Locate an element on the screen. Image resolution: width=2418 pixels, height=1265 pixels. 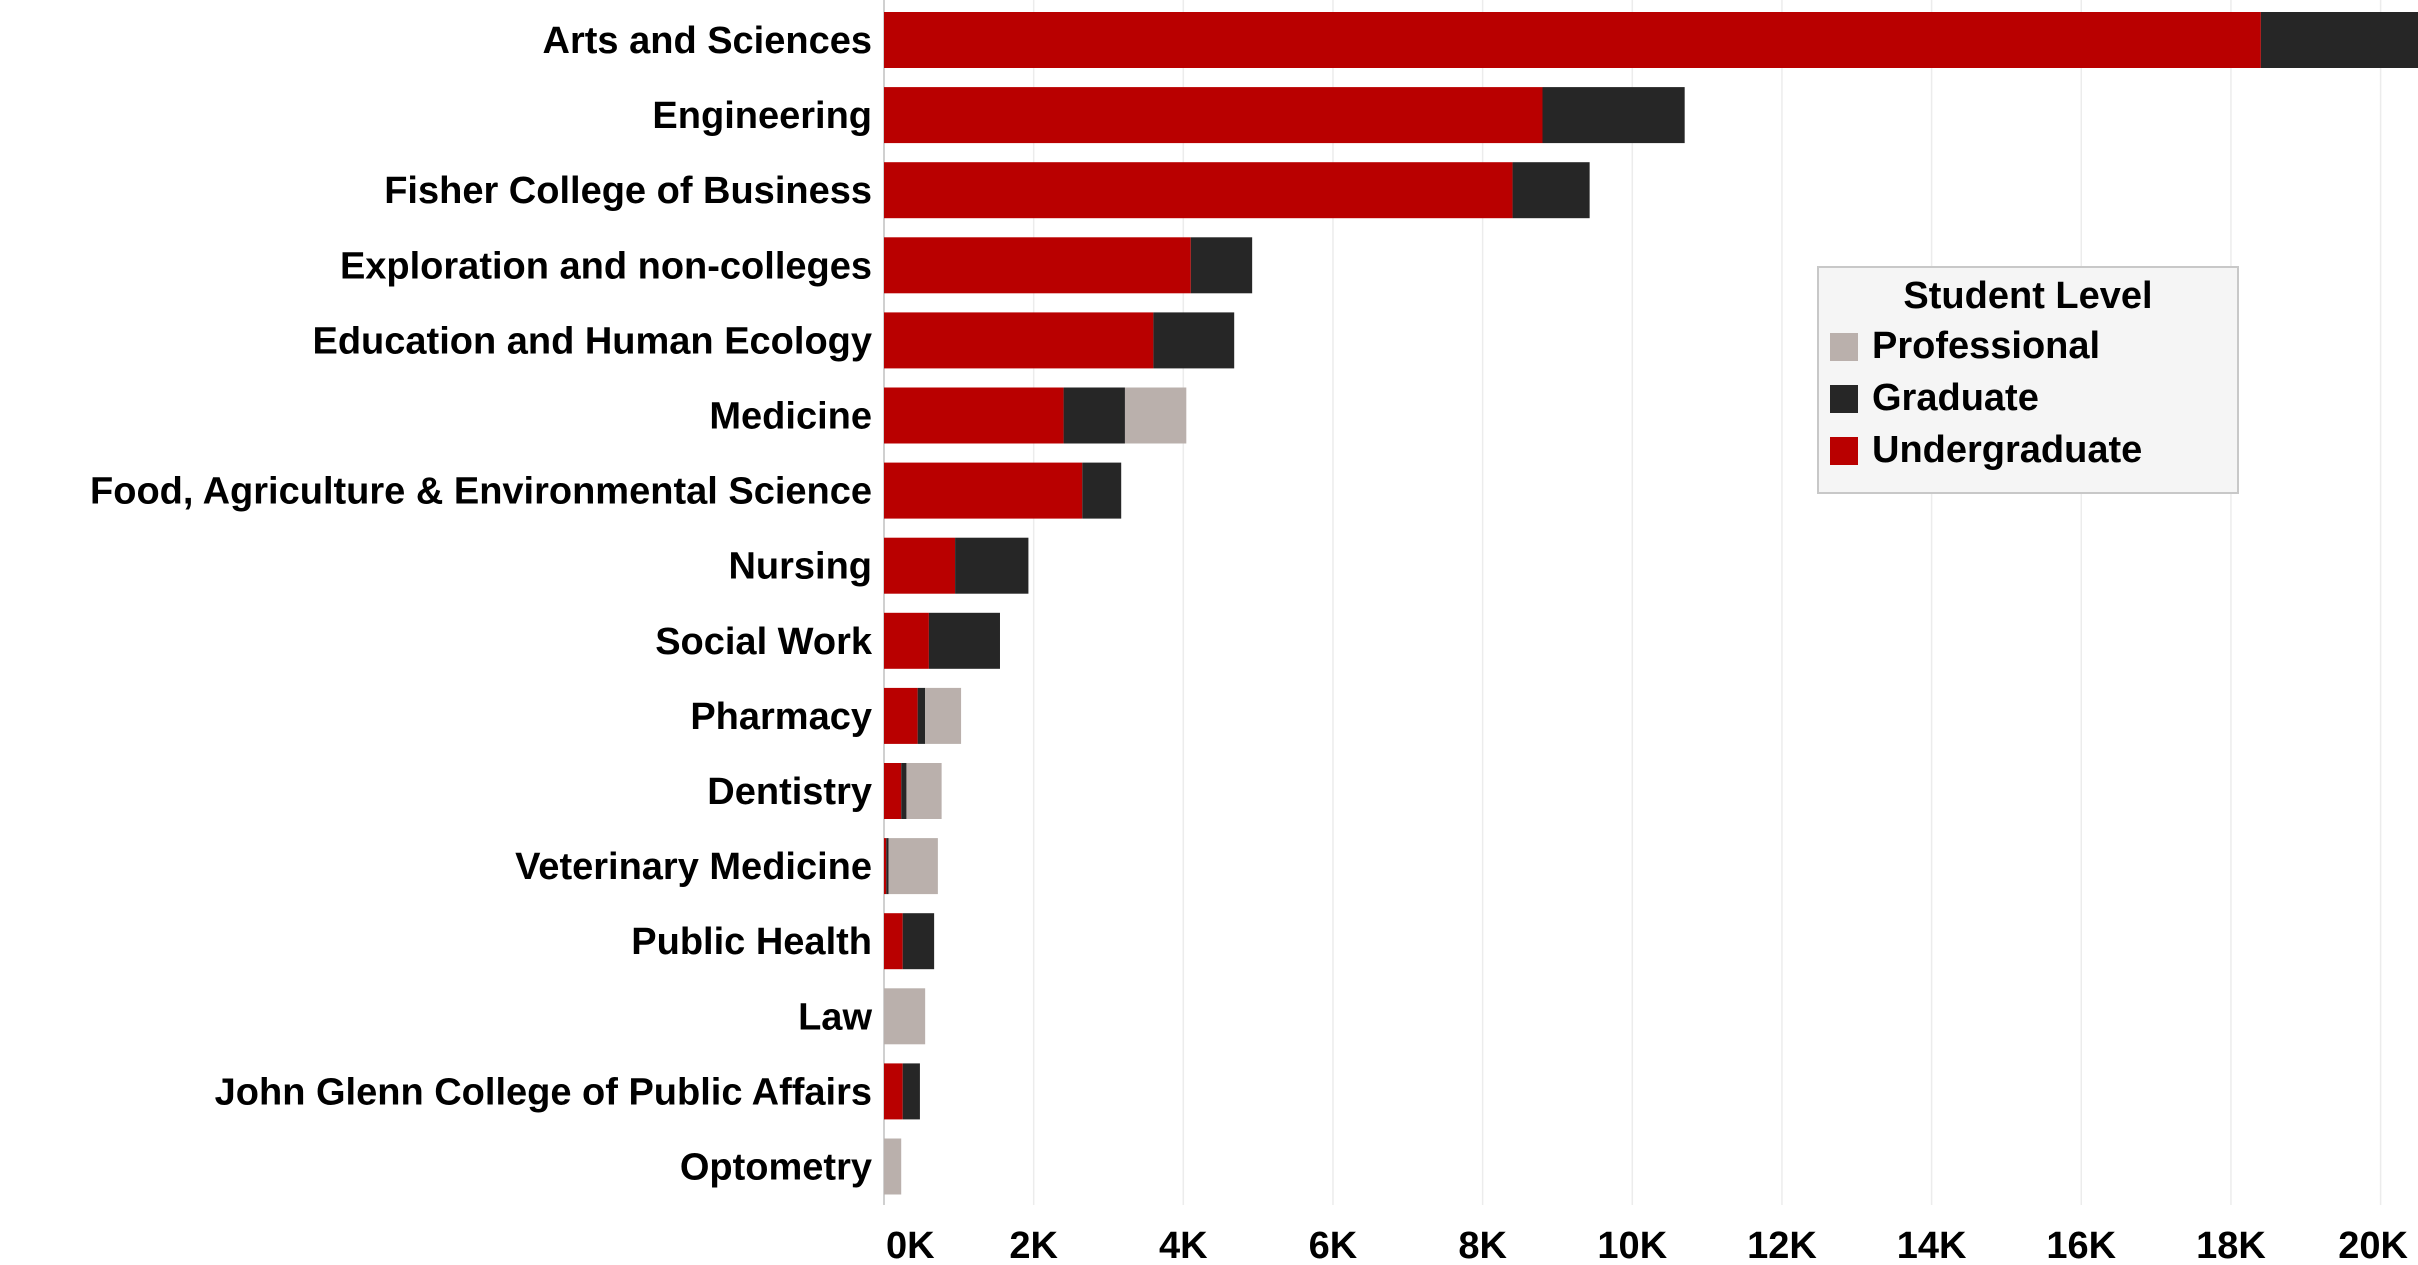
legend-swatch-professional is located at coordinates (1844, 347).